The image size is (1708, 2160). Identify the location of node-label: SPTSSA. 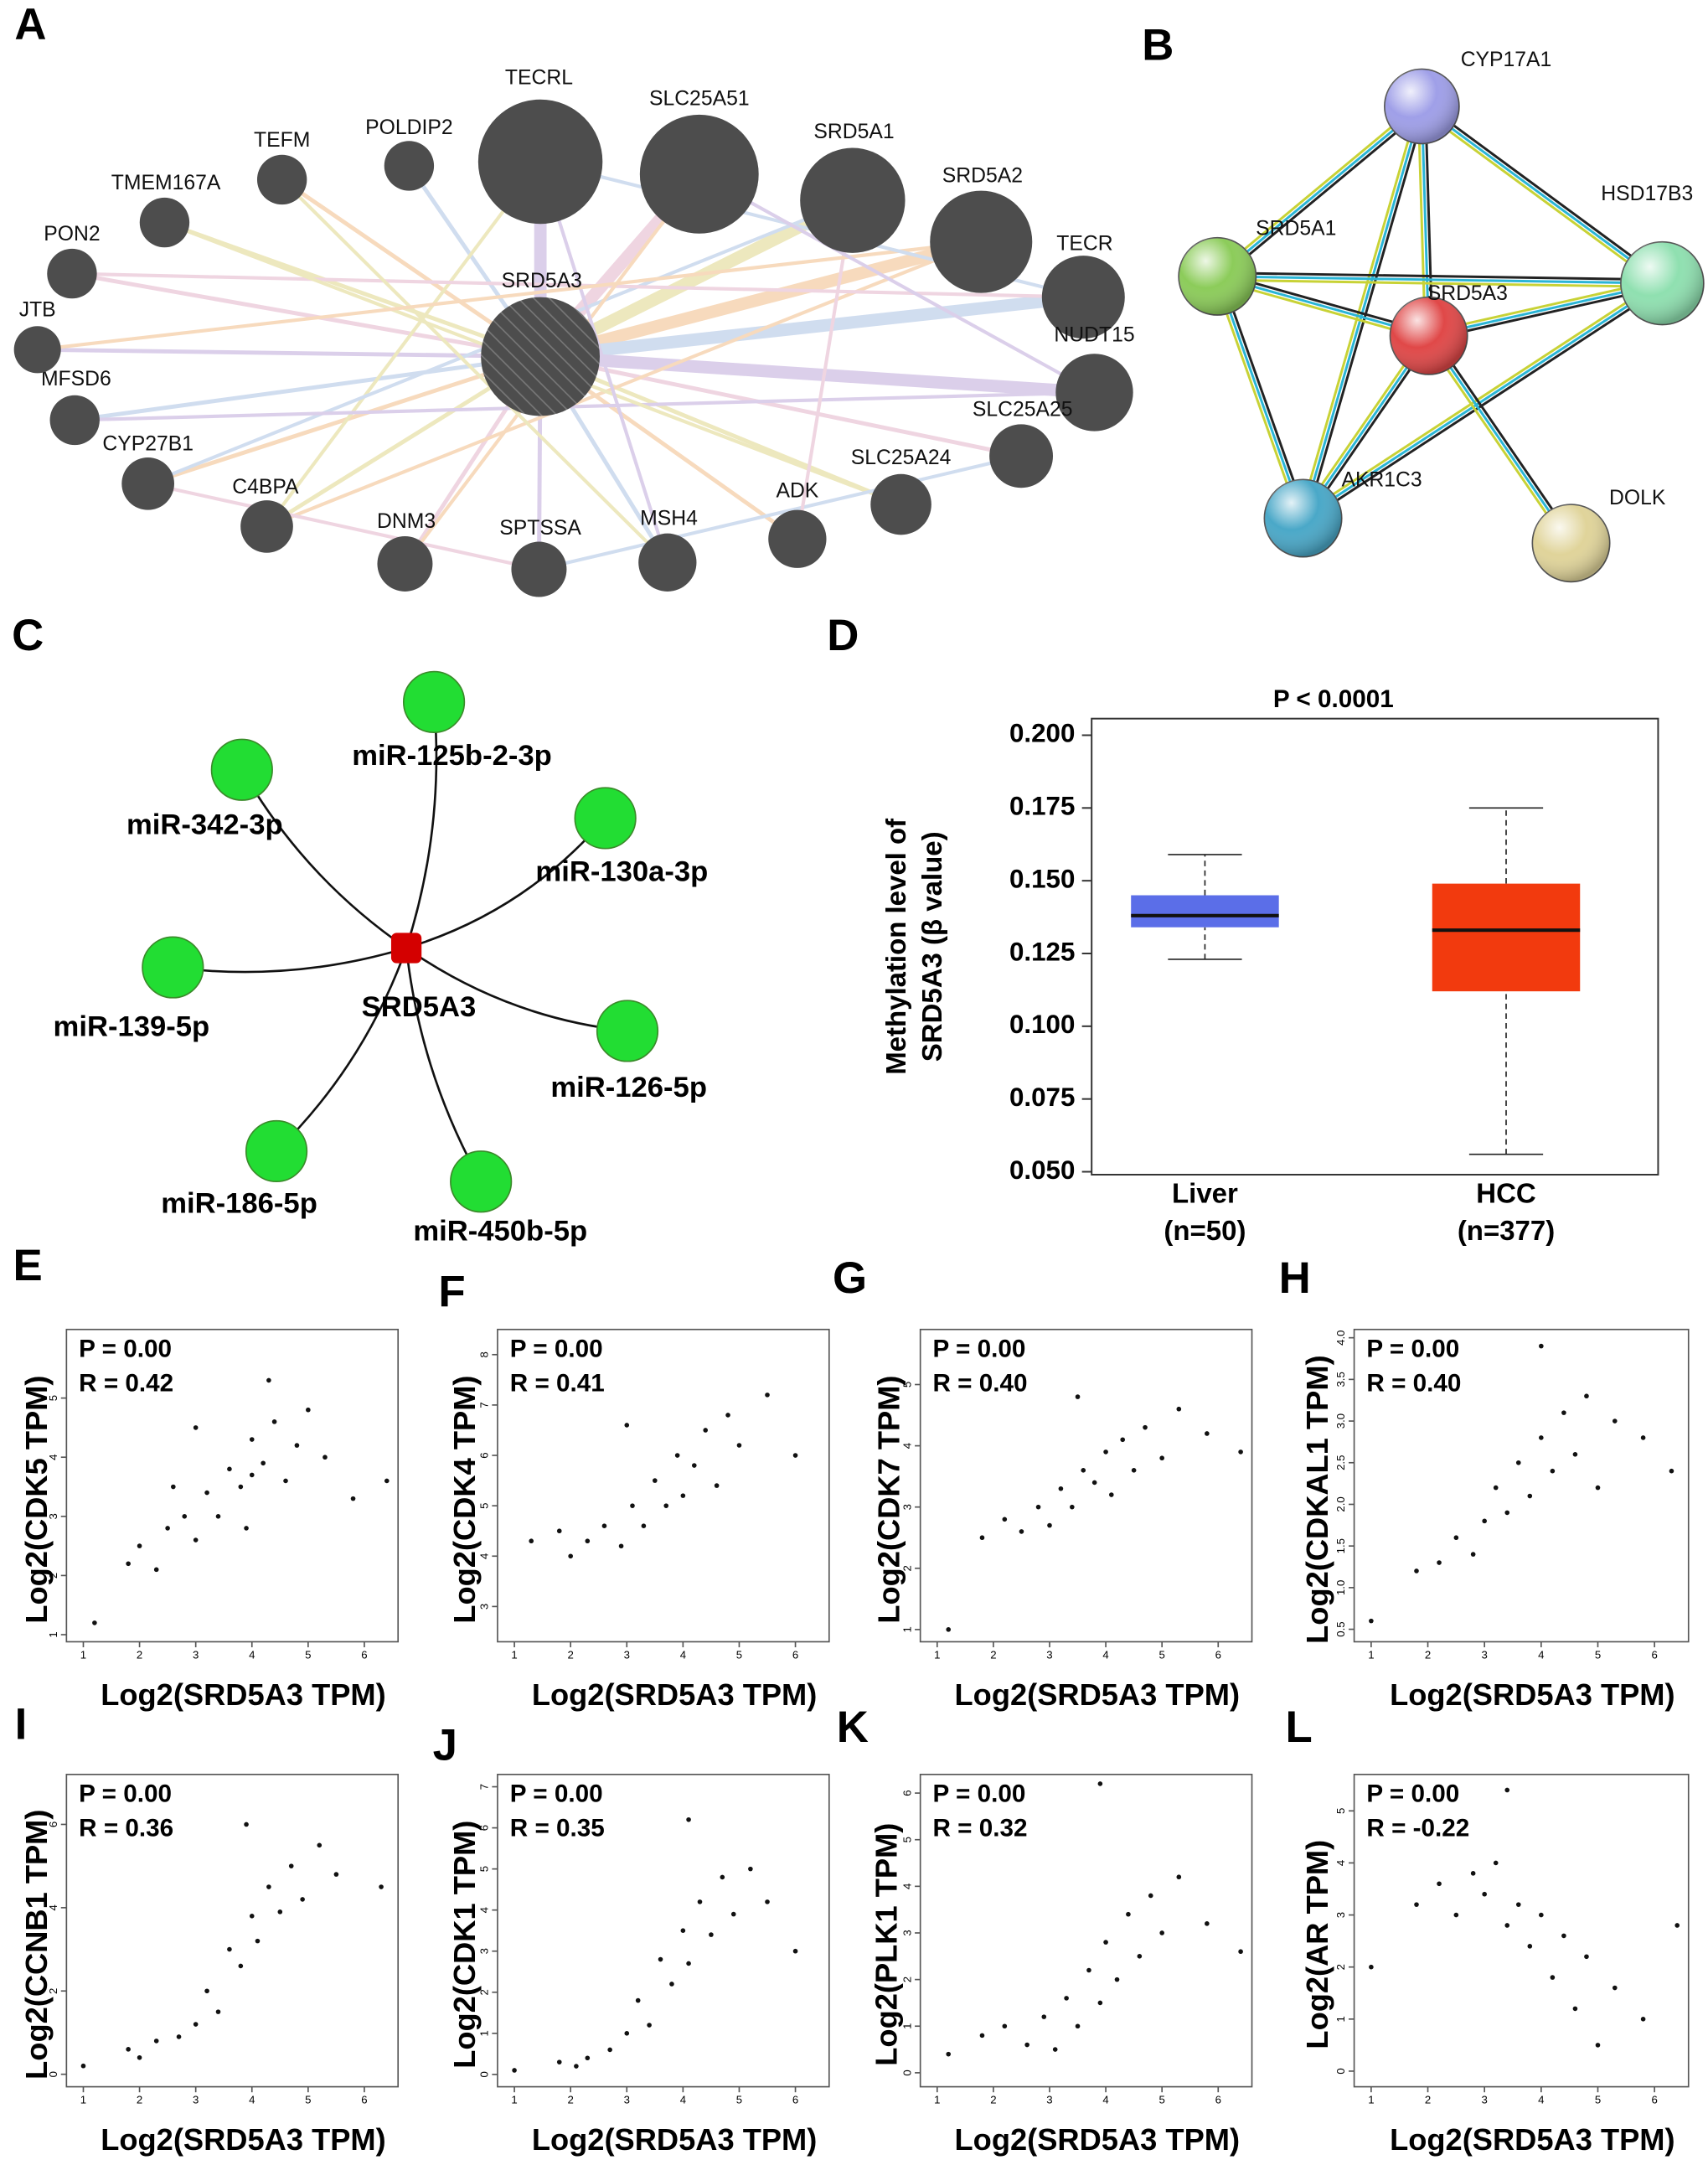
(540, 528).